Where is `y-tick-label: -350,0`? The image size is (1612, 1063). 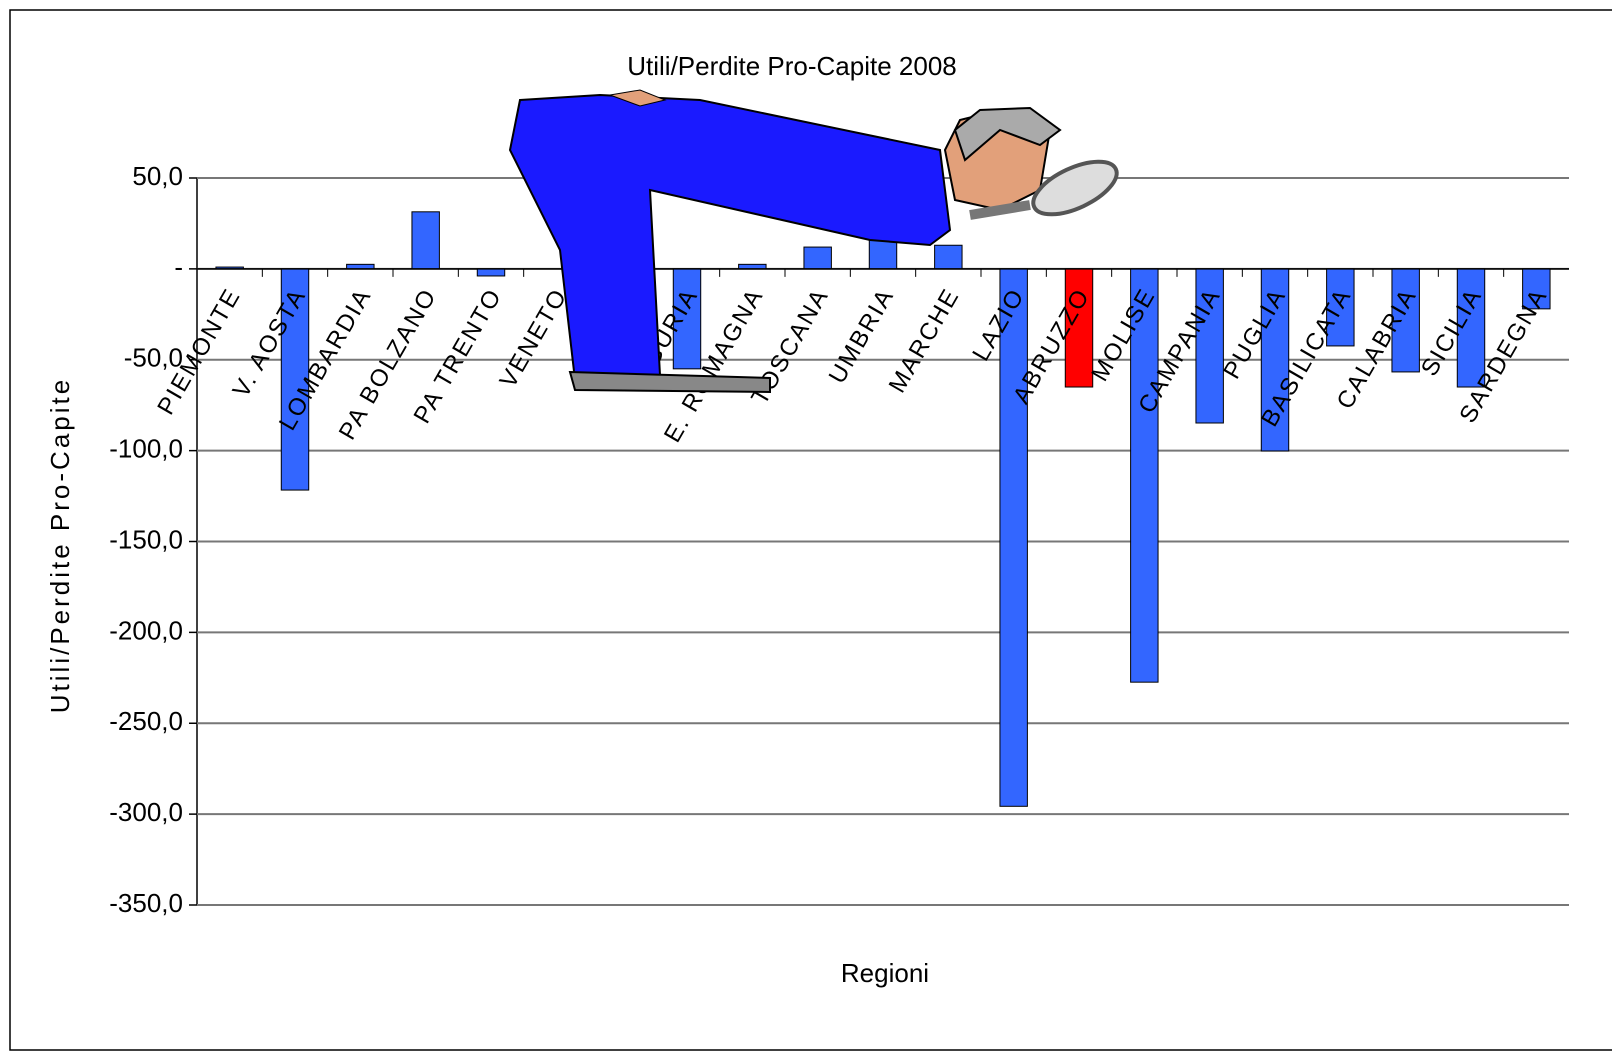 y-tick-label: -350,0 is located at coordinates (146, 903).